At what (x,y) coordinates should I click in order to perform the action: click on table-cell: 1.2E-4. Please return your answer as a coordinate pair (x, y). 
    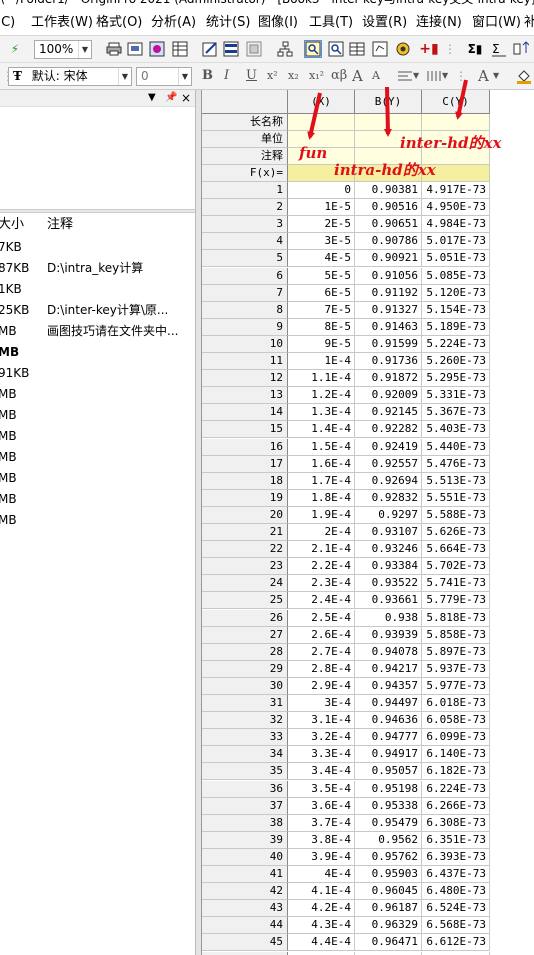
    Looking at the image, I should click on (321, 396).